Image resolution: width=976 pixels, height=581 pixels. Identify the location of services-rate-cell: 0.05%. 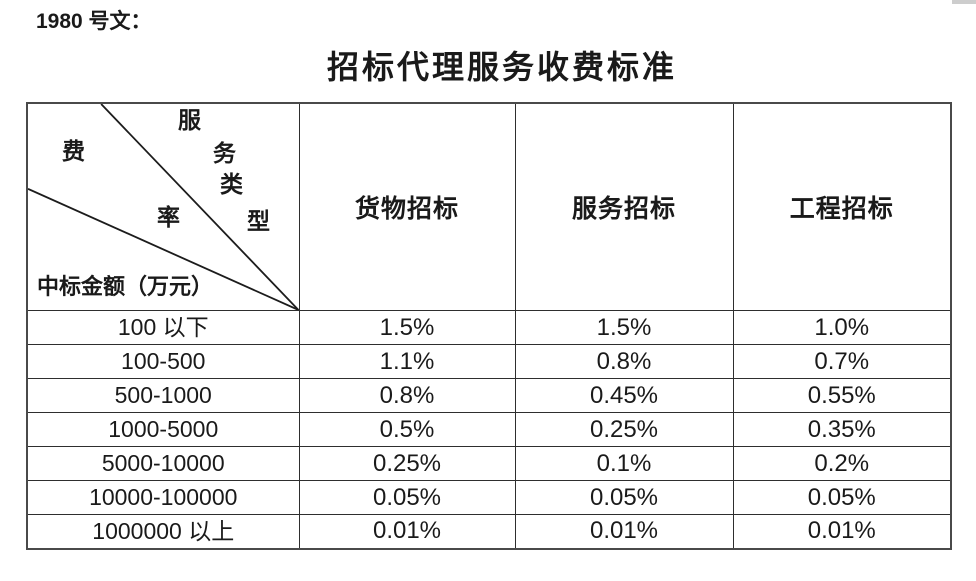
(624, 497).